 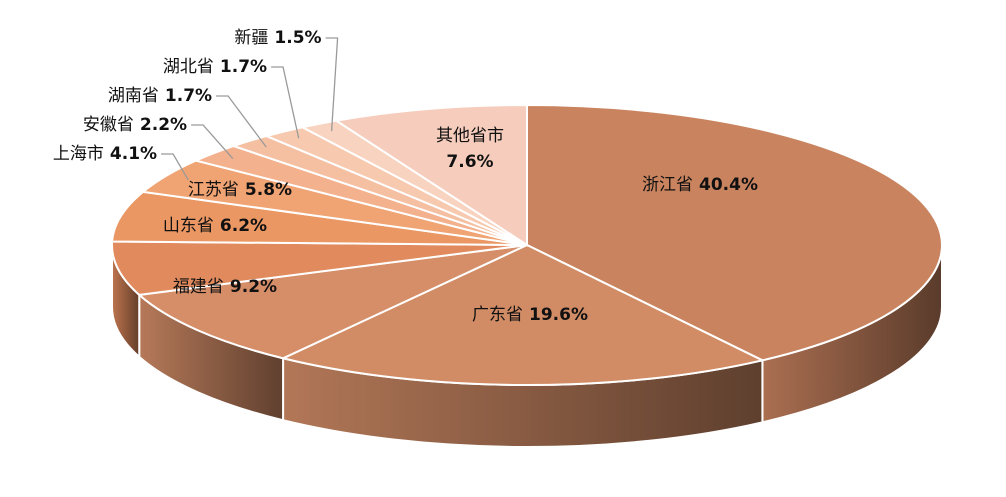 I want to click on category-label: 江苏省, so click(x=213, y=190).